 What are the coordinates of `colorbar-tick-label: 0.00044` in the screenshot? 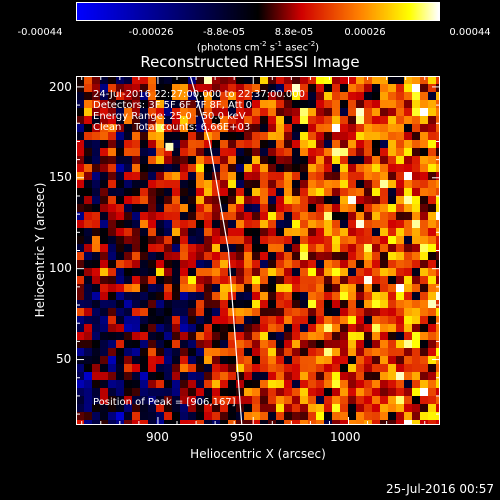 It's located at (470, 32).